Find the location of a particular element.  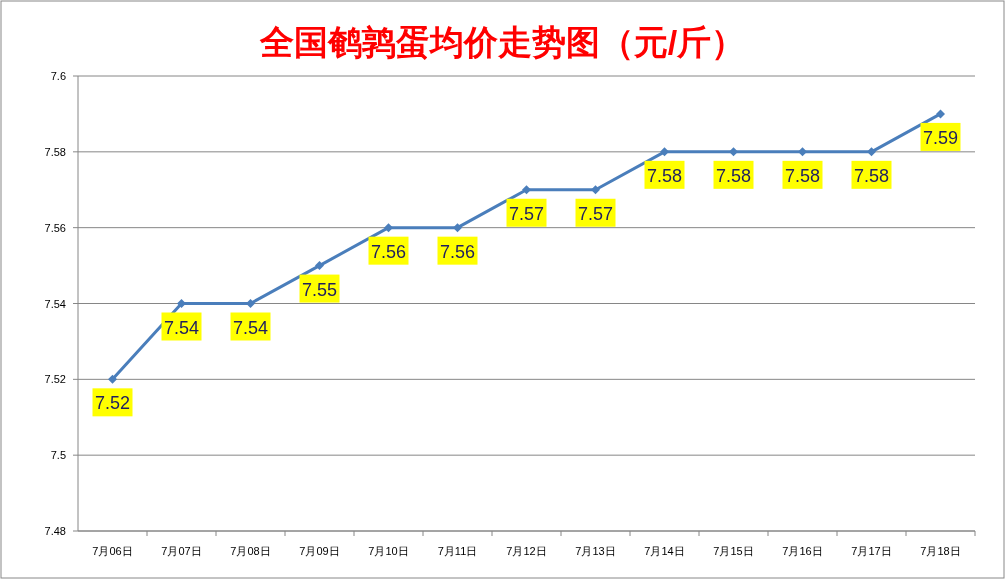

x-tick-label: 7月16日 is located at coordinates (802, 551).